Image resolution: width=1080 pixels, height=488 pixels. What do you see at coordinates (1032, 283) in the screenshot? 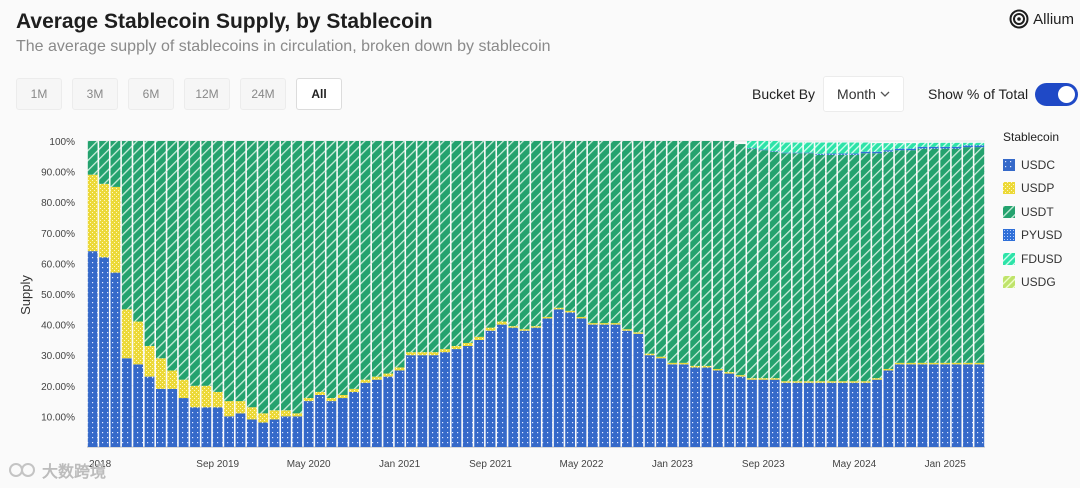
I see `legend-item-usdg: USDG` at bounding box center [1032, 283].